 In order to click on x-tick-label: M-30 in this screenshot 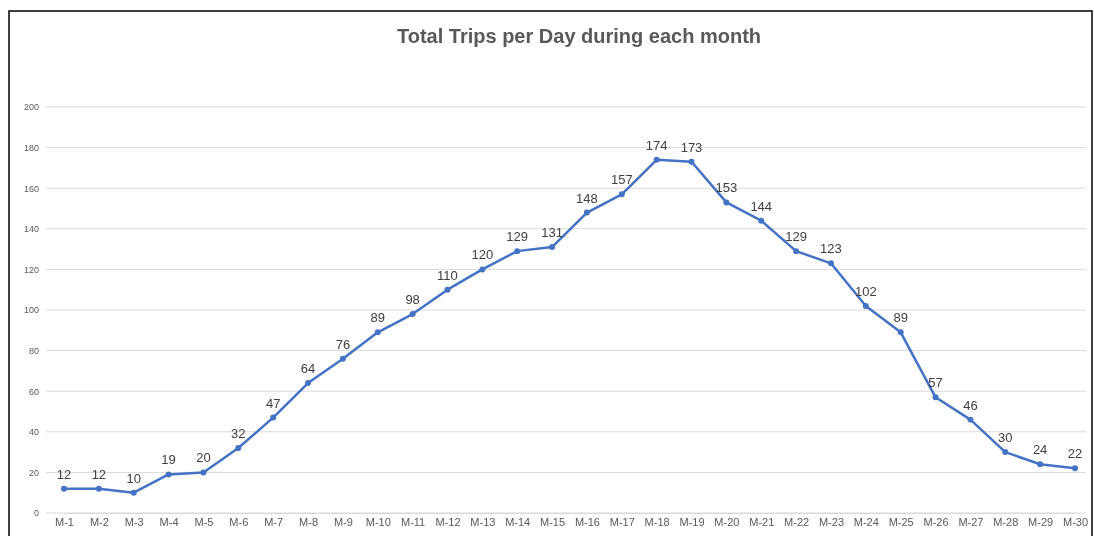, I will do `click(1075, 521)`.